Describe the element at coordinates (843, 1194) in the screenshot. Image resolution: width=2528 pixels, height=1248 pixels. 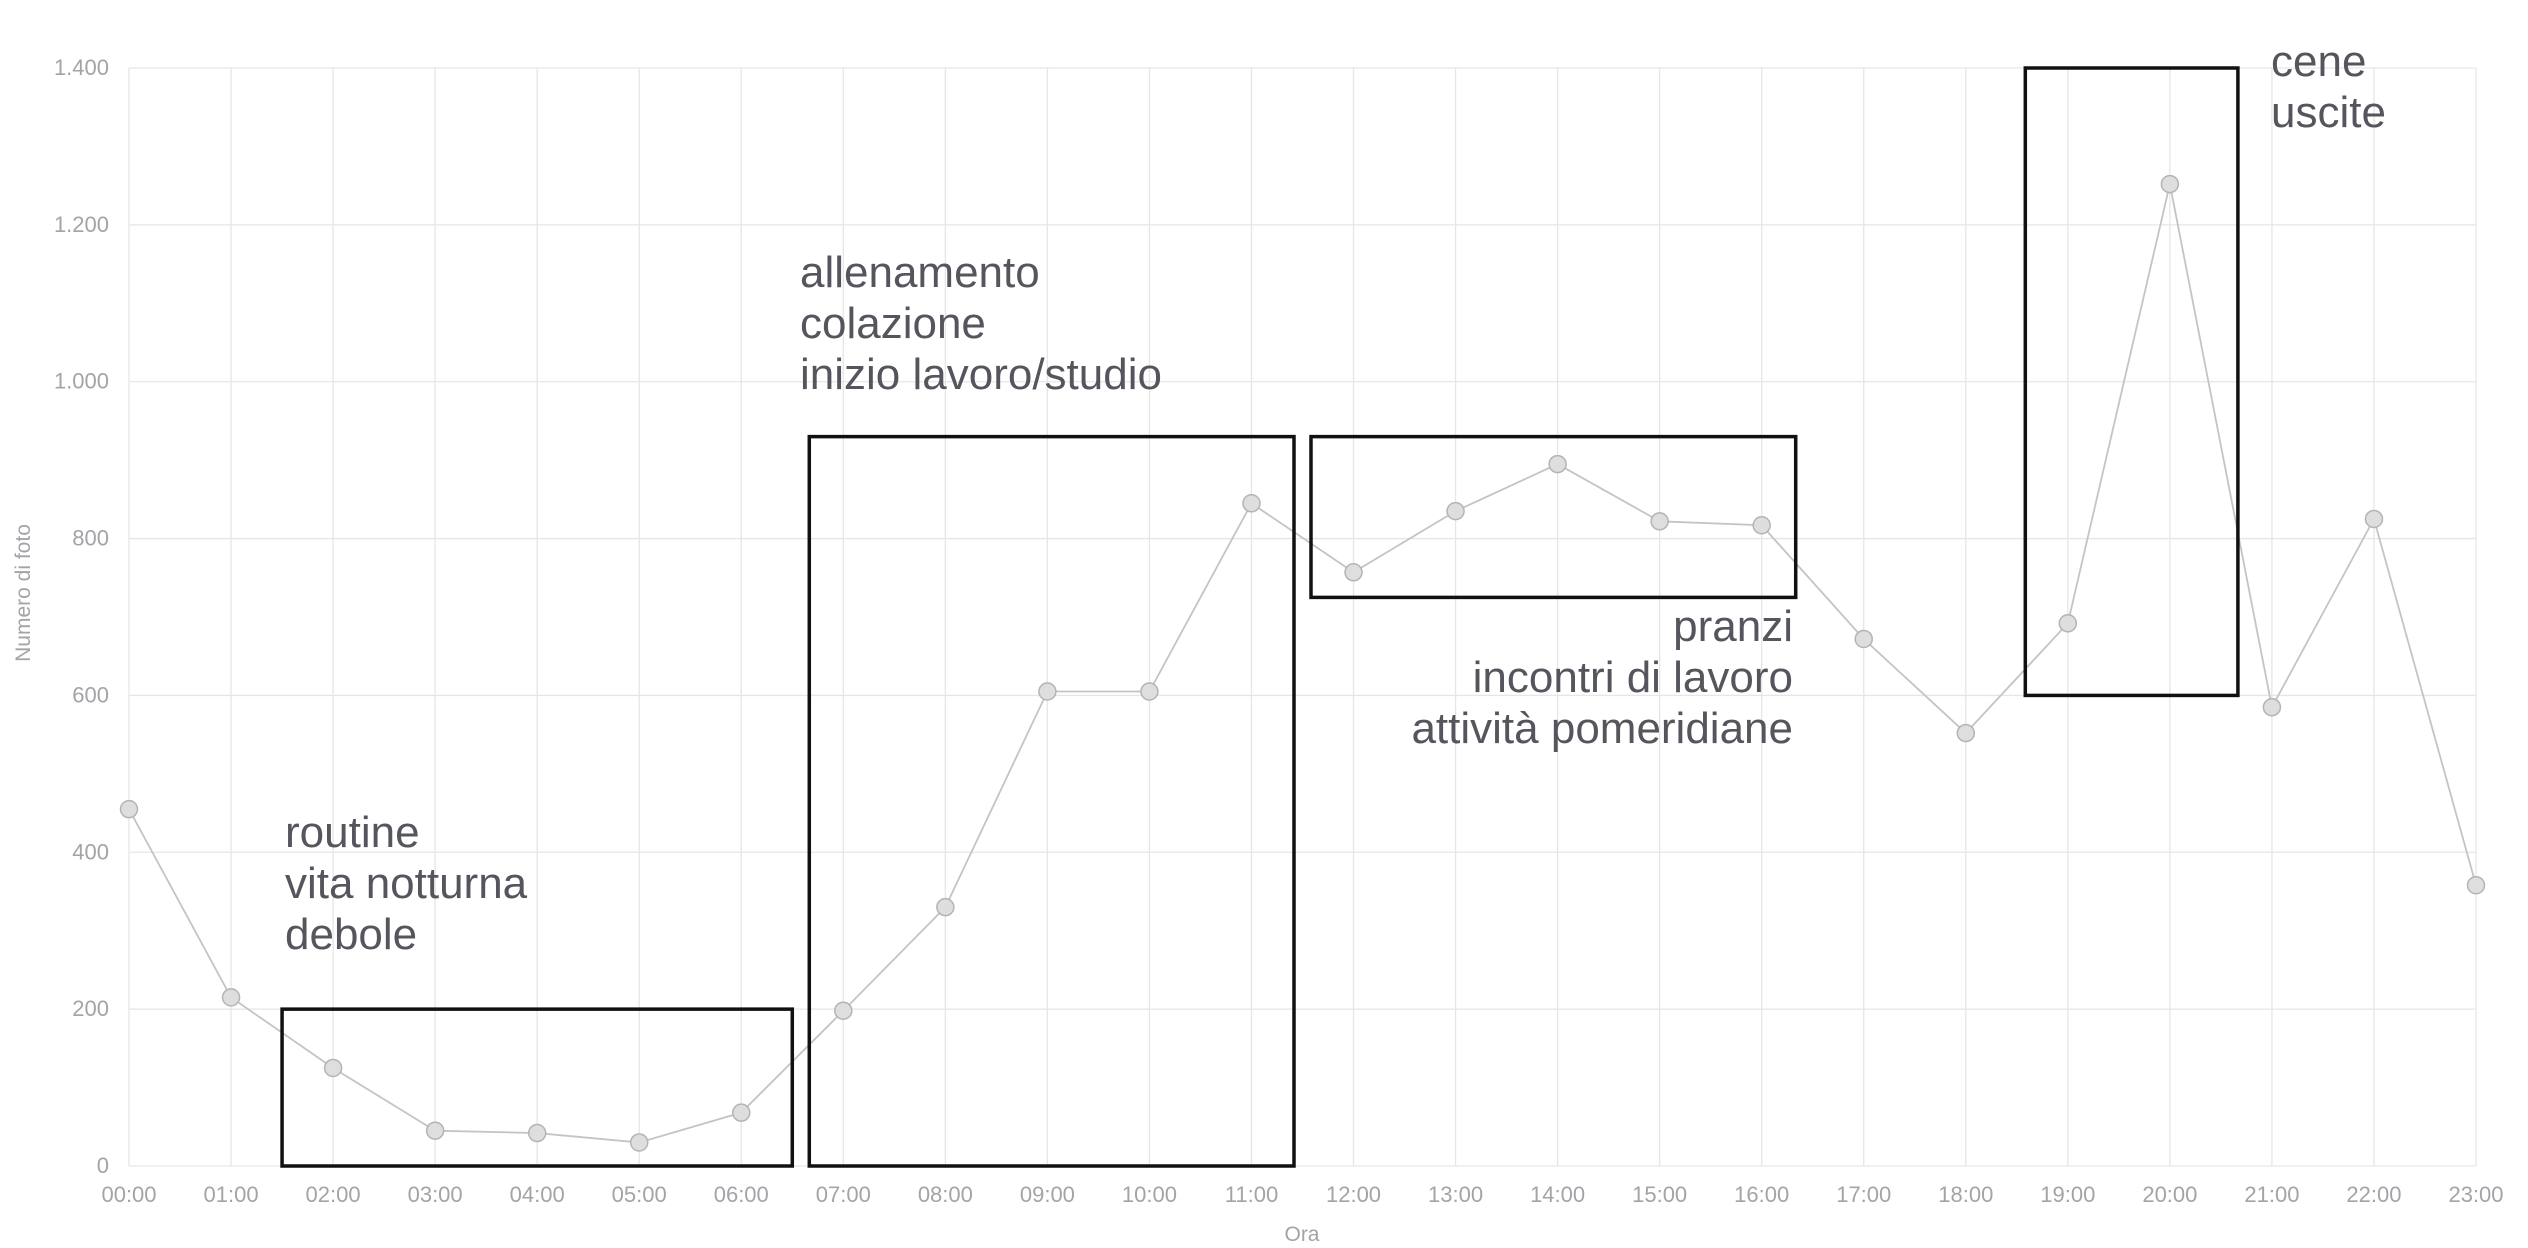
I see `x-tick-label: 07:00` at that location.